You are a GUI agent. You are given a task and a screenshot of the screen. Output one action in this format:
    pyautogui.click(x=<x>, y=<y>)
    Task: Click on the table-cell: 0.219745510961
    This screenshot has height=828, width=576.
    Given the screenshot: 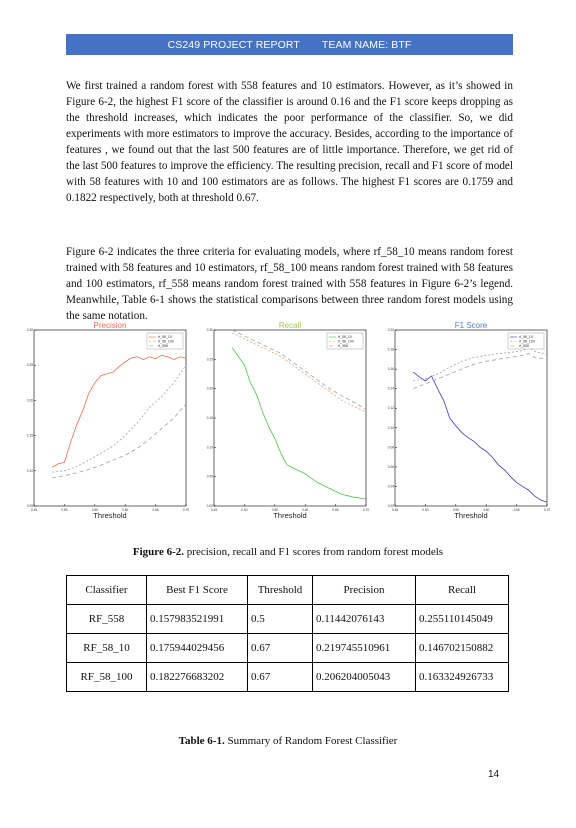 What is the action you would take?
    pyautogui.click(x=364, y=648)
    